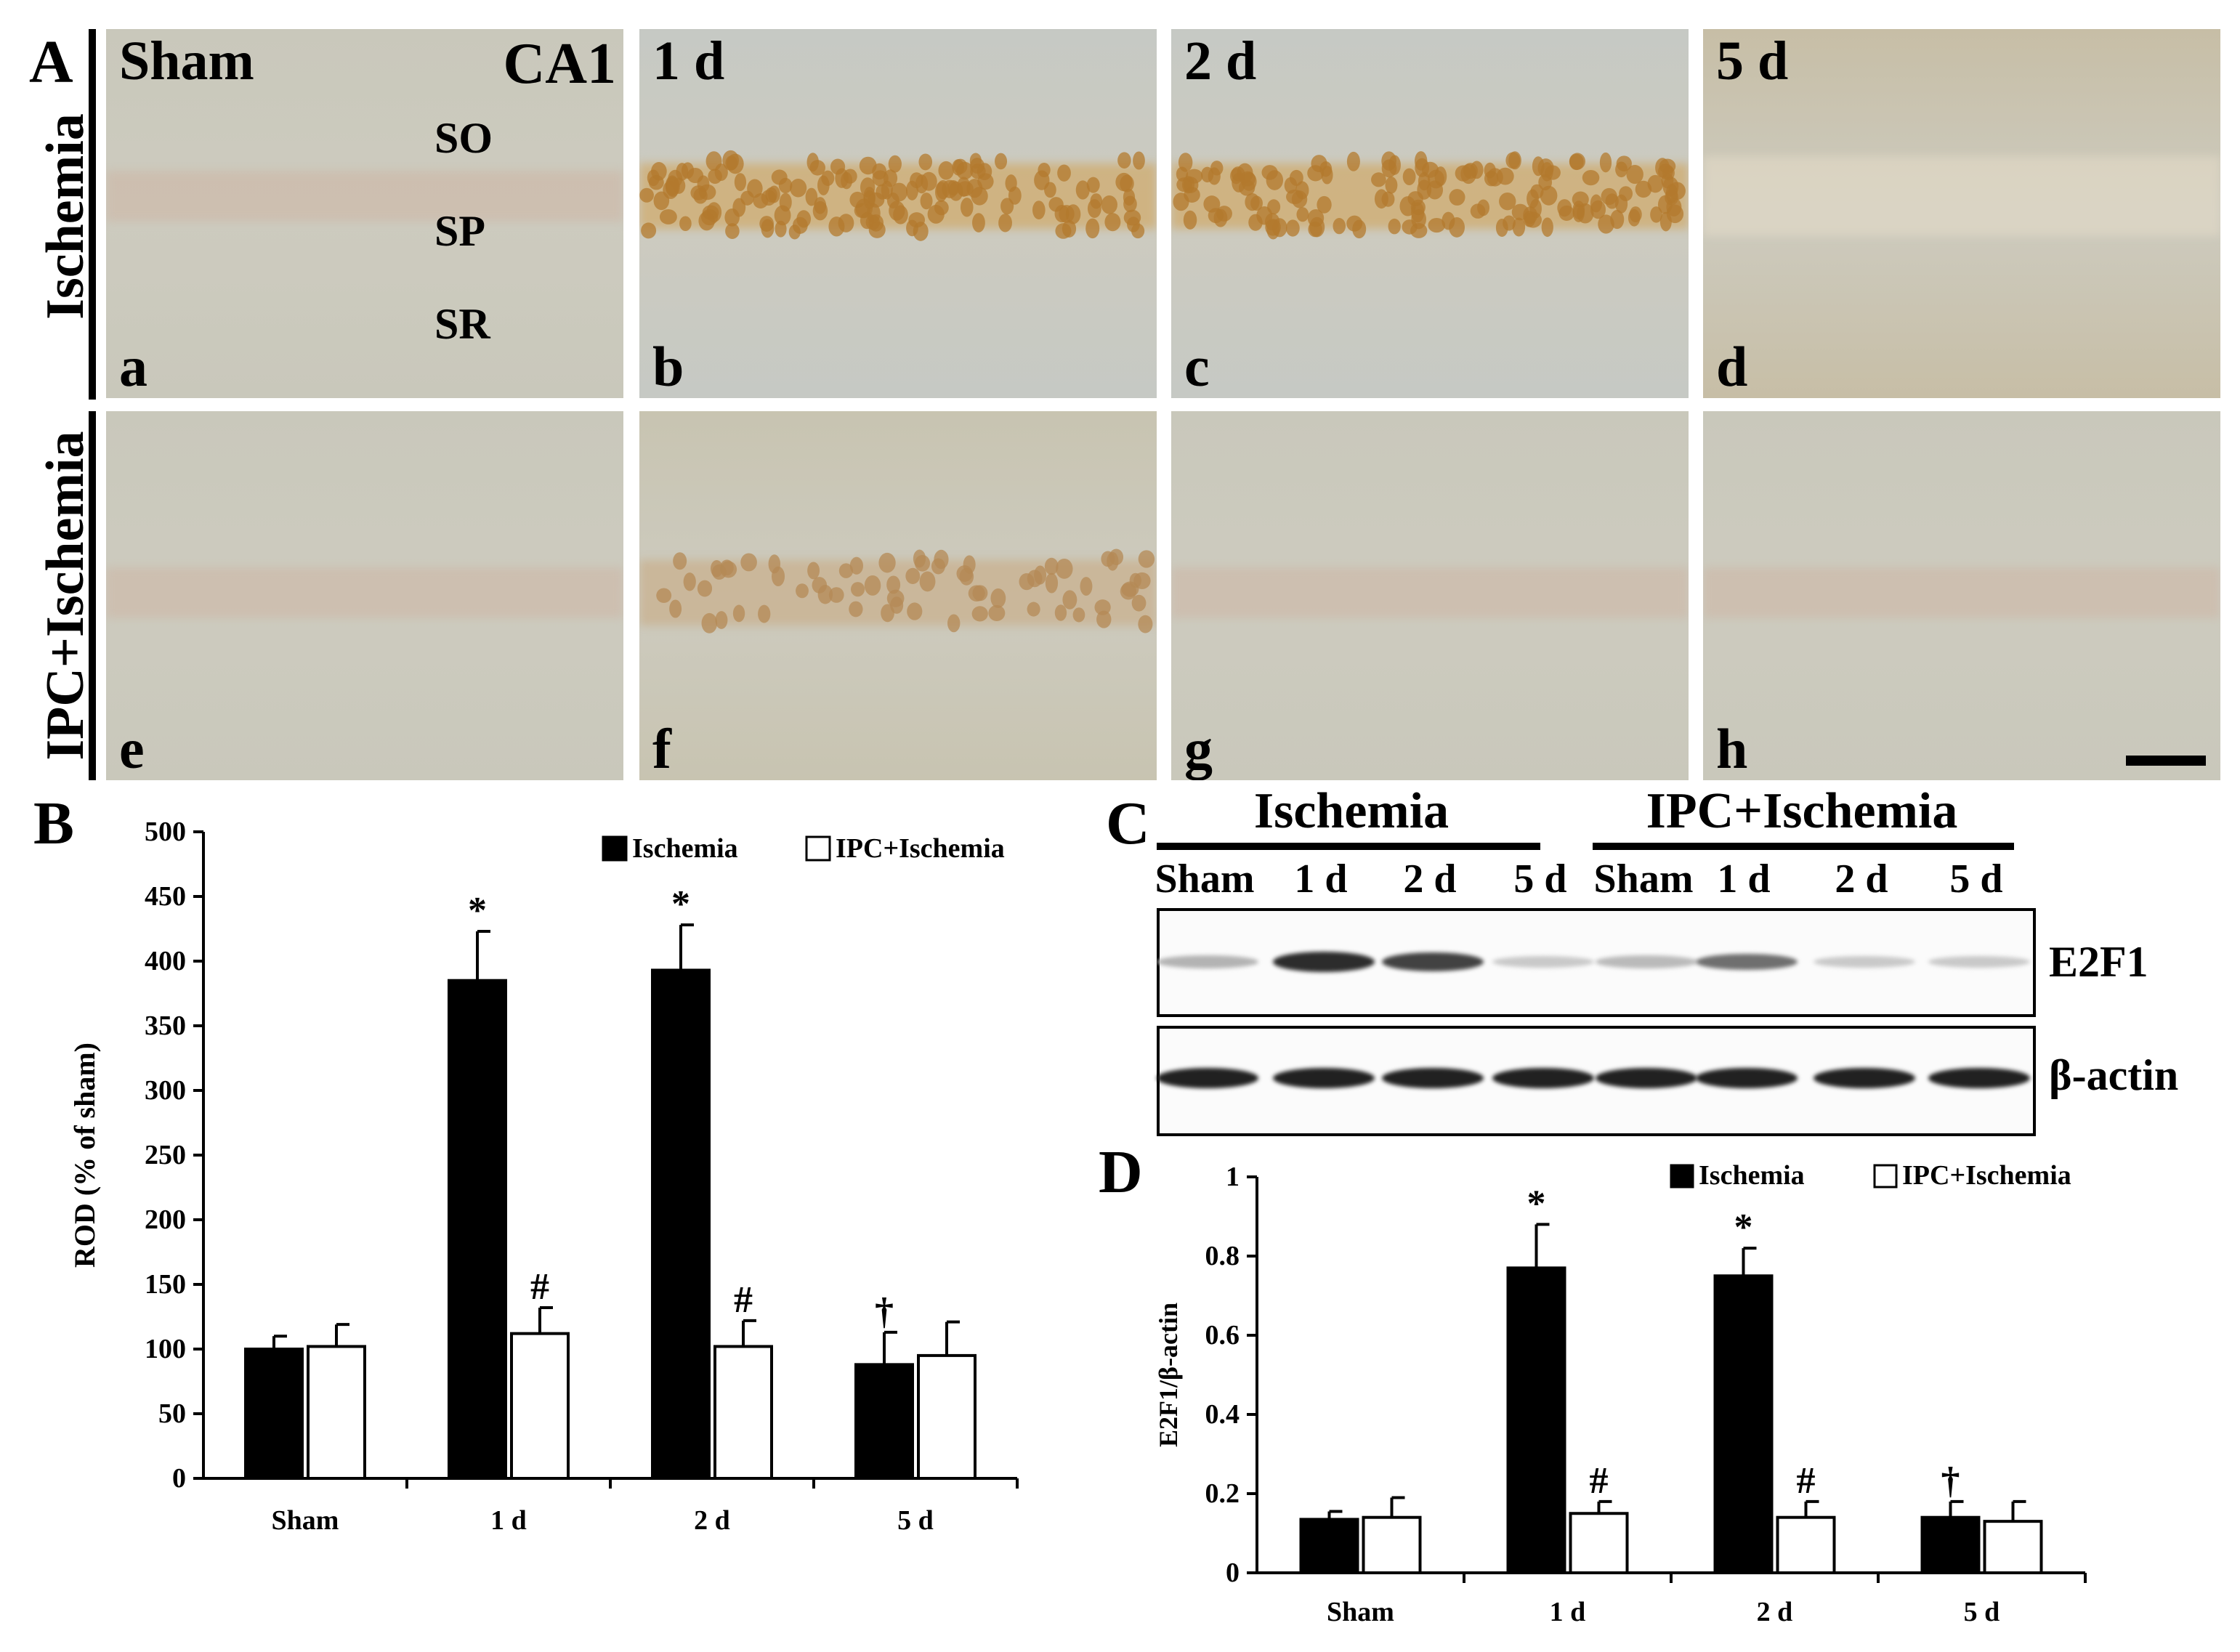 The height and width of the screenshot is (1652, 2240). I want to click on micrograph-letter: a, so click(133, 366).